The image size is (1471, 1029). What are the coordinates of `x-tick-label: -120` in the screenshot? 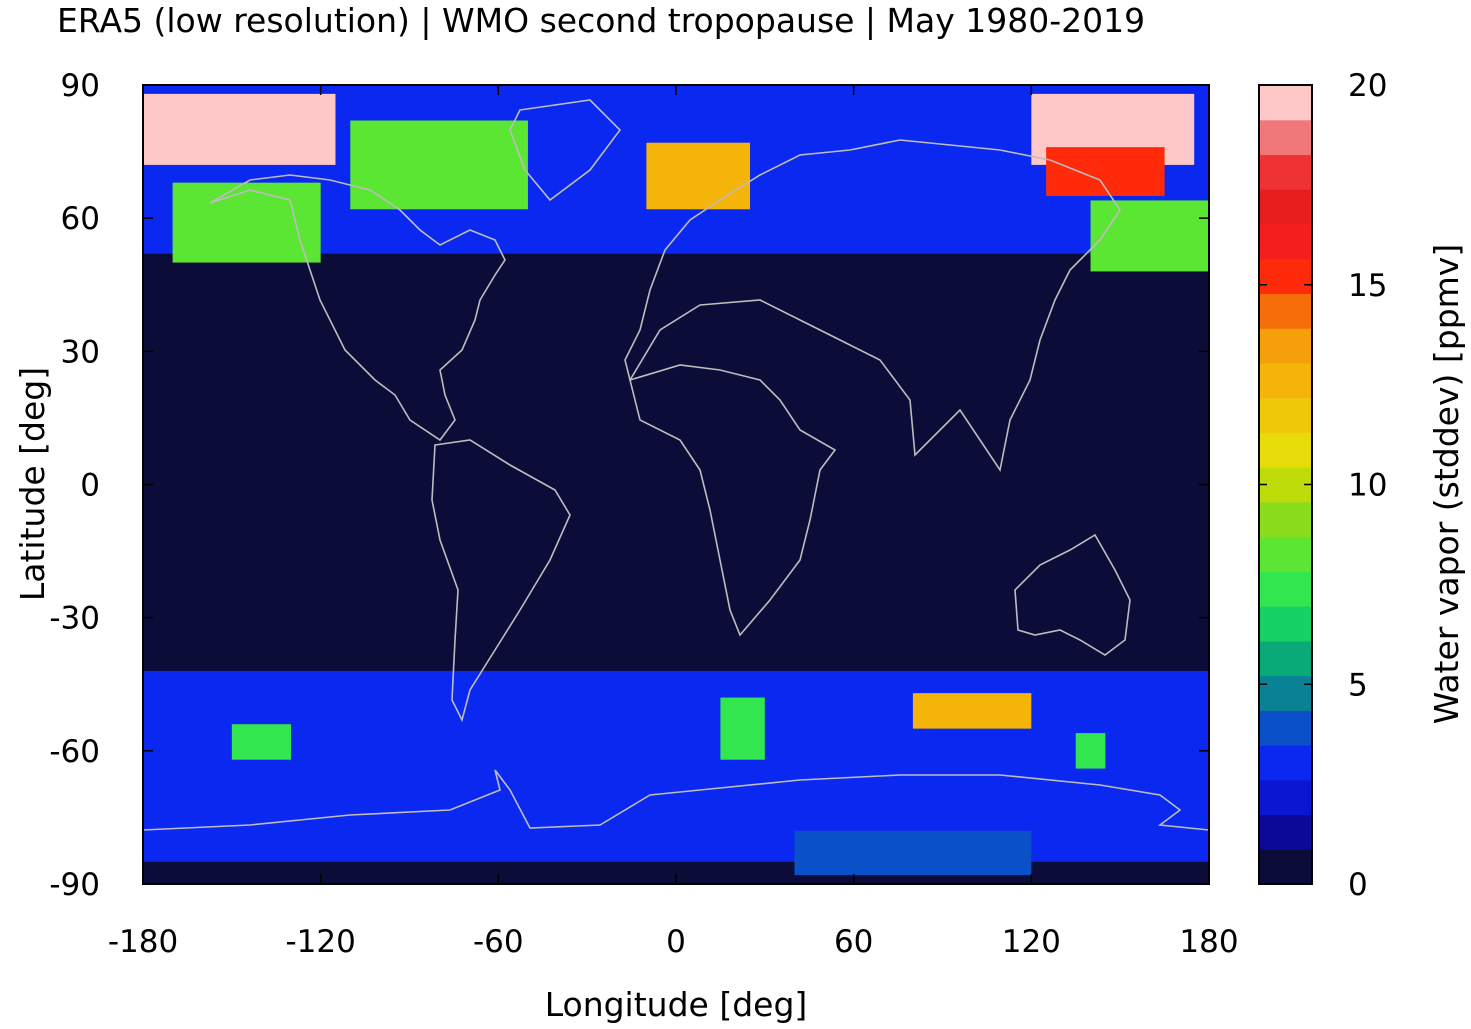 It's located at (320, 942).